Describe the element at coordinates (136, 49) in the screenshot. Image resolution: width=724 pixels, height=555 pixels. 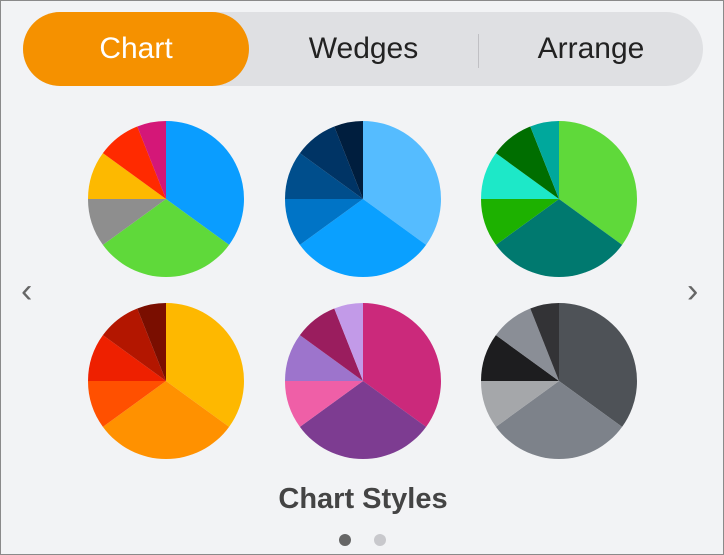
I see `tab-chart: Chart` at that location.